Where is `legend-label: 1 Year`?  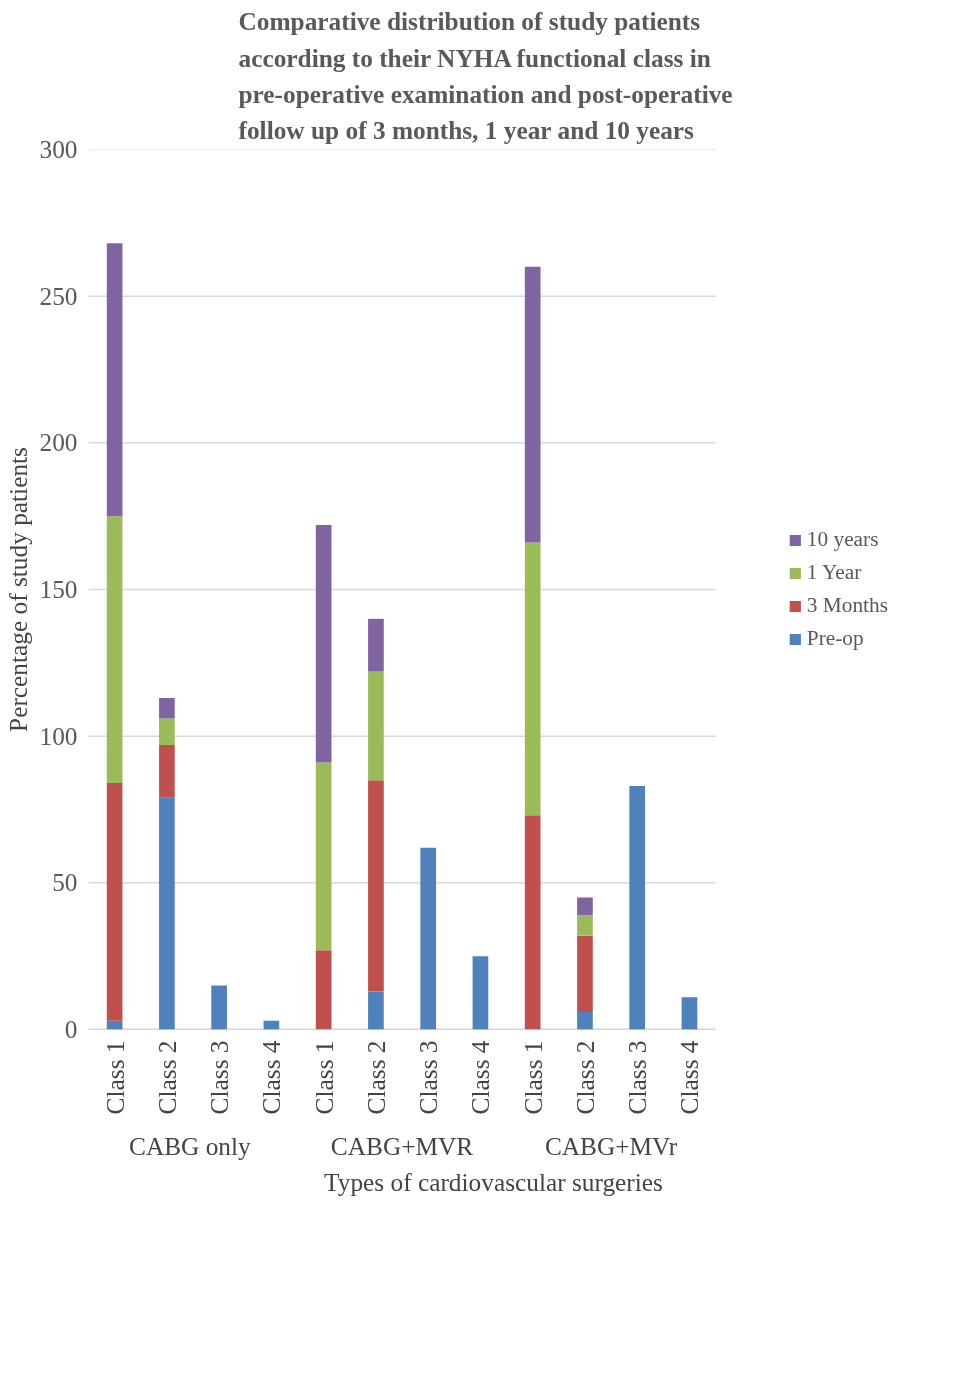 legend-label: 1 Year is located at coordinates (834, 572).